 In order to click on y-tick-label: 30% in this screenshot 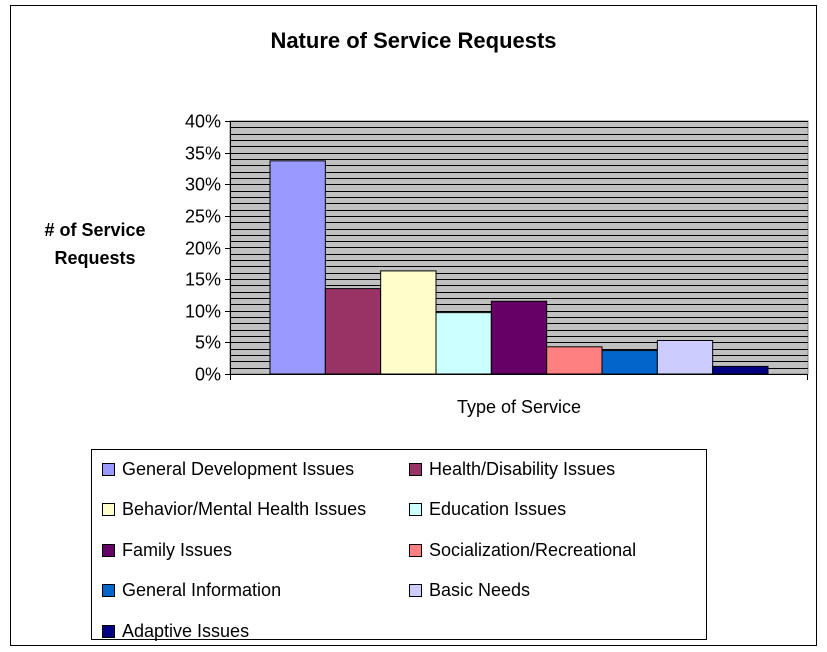, I will do `click(203, 185)`.